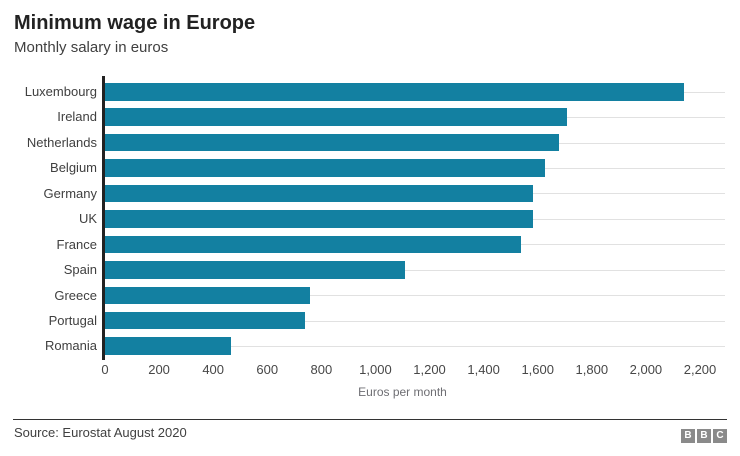 The width and height of the screenshot is (740, 456). Describe the element at coordinates (332, 142) in the screenshot. I see `bar-netherlands` at that location.